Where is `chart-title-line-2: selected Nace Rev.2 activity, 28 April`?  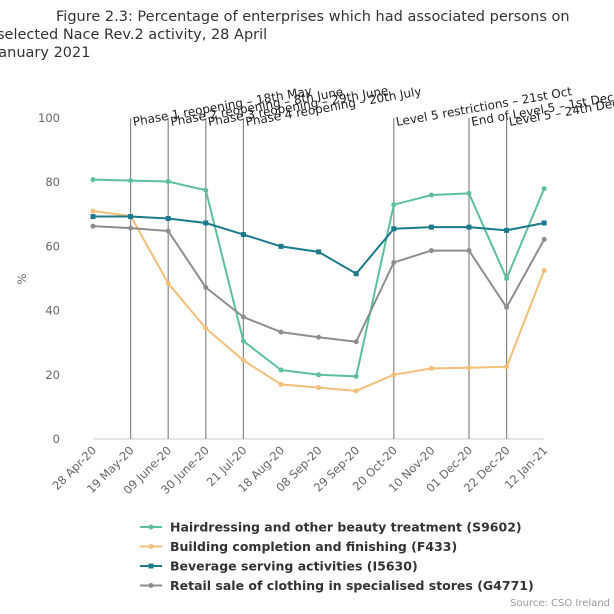 chart-title-line-2: selected Nace Rev.2 activity, 28 April is located at coordinates (134, 35).